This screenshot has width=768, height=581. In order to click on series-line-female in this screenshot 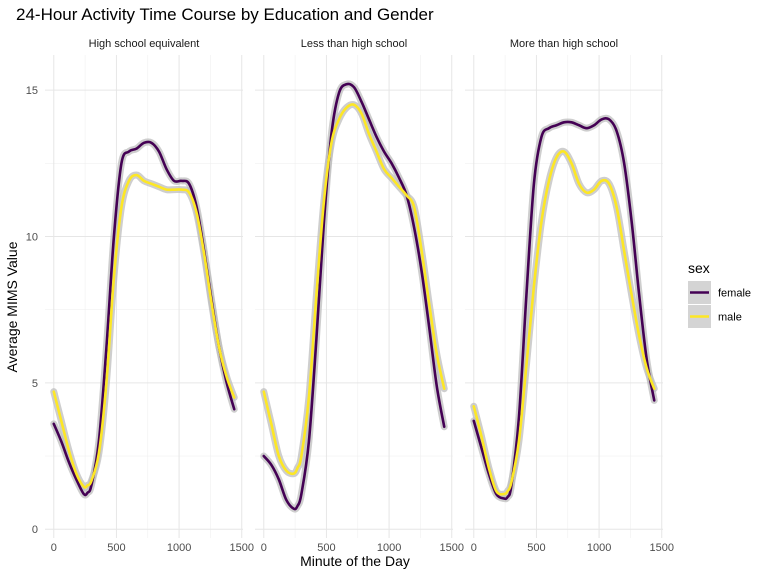, I will do `click(144, 318)`.